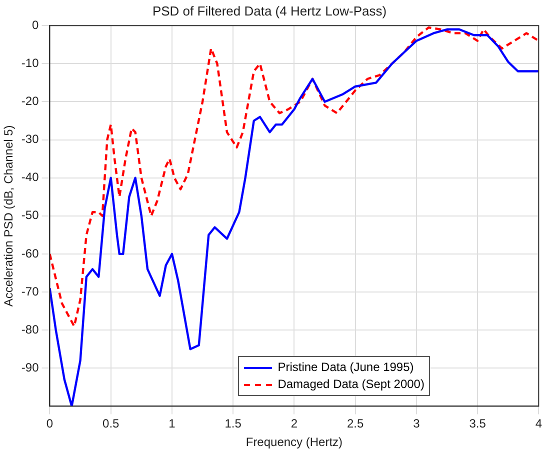 The height and width of the screenshot is (451, 545). What do you see at coordinates (30, 63) in the screenshot?
I see `y-tick-label: -10` at bounding box center [30, 63].